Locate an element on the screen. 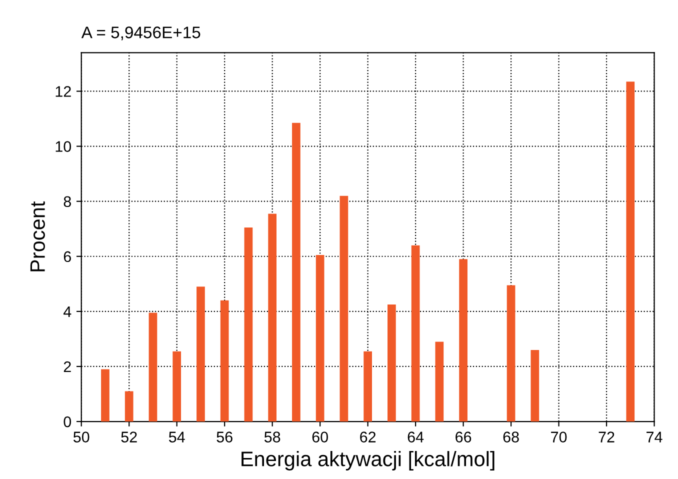  x-tick-label: 68 is located at coordinates (511, 437).